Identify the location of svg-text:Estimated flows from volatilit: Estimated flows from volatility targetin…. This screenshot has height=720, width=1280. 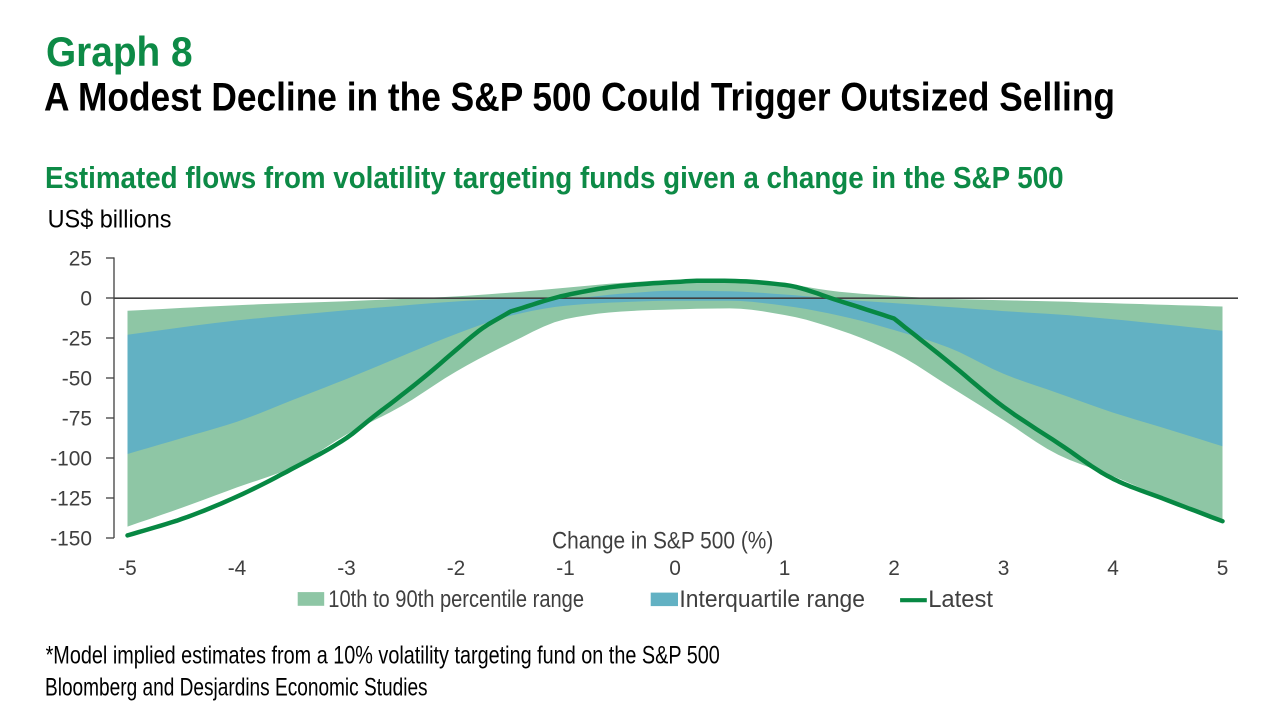
(554, 177).